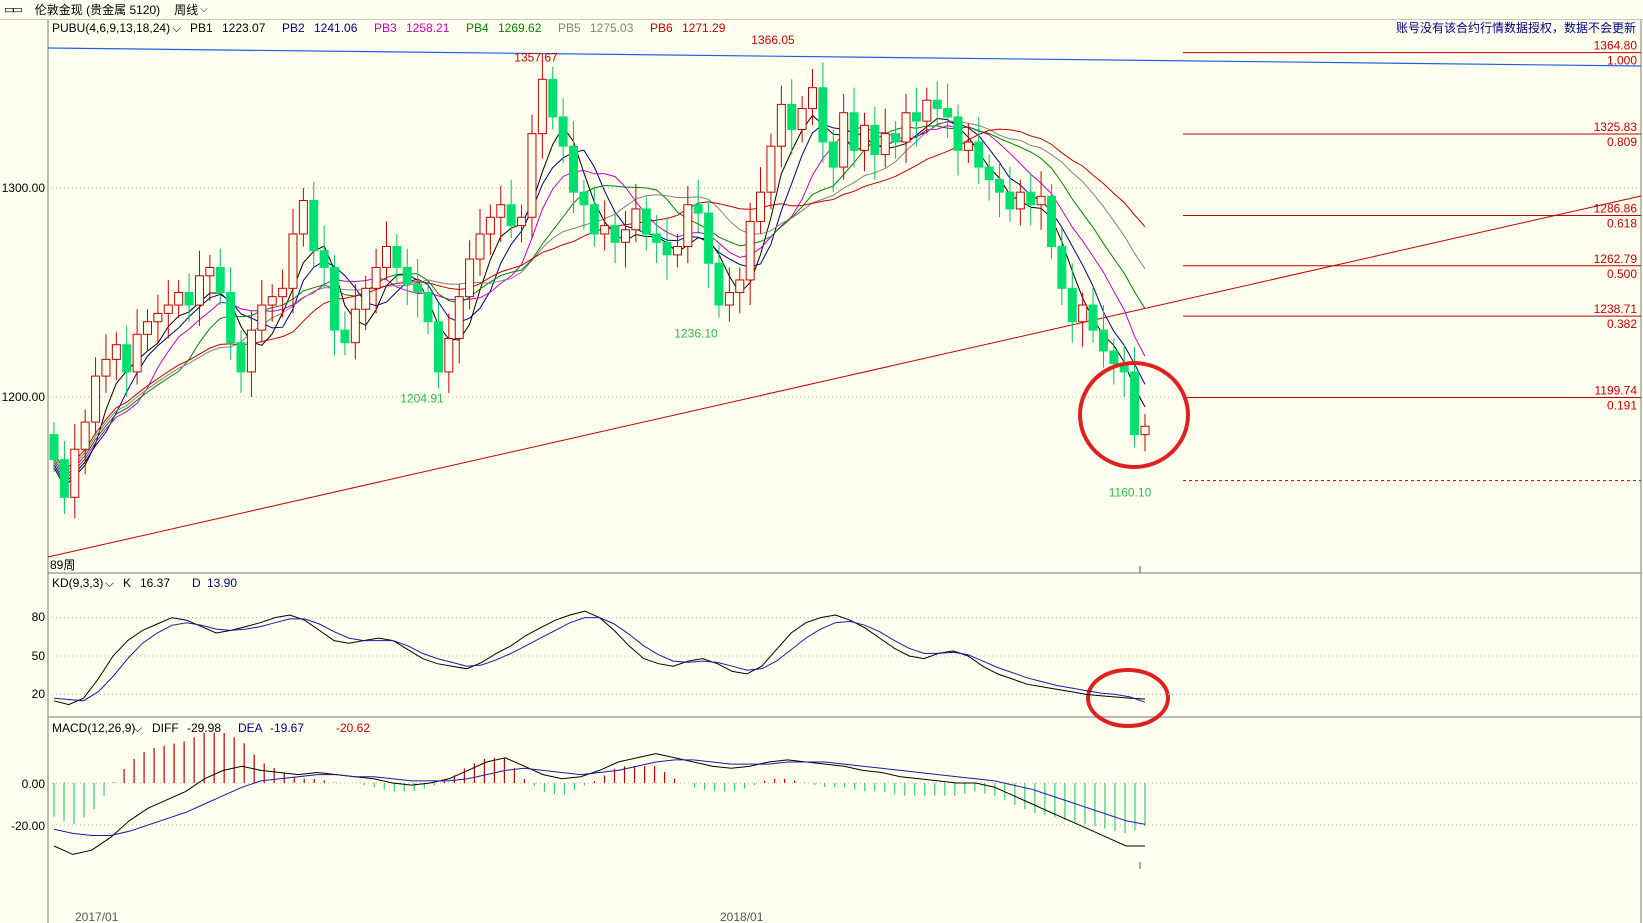  Describe the element at coordinates (204, 728) in the screenshot. I see `macd-diff-value: -29.98` at that location.